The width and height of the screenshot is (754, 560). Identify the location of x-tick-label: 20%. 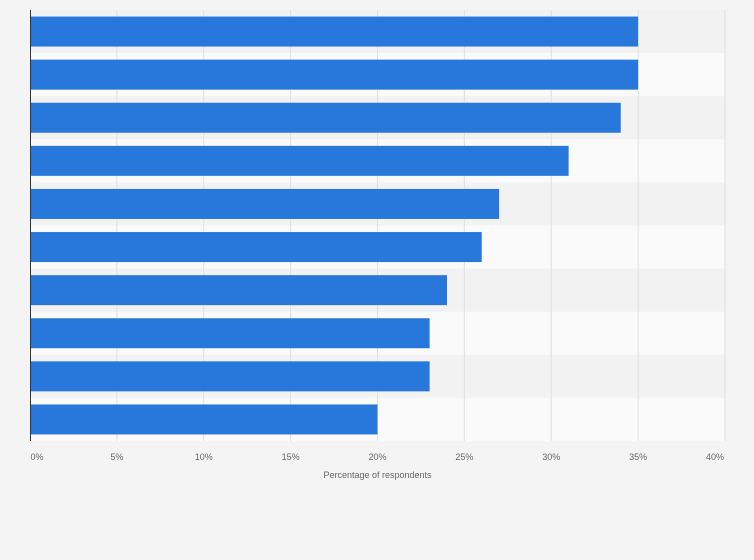
(377, 457).